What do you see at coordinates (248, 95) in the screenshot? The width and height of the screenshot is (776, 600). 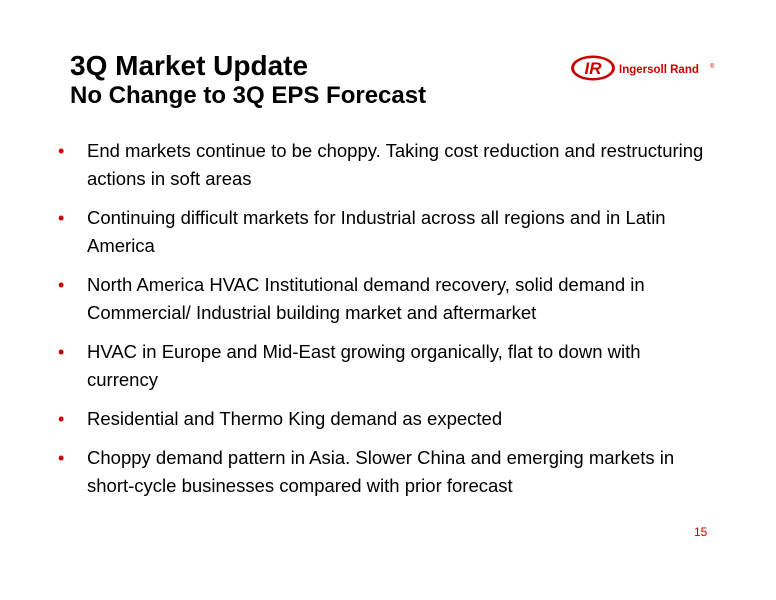 I see `slide-subtitle: No Change to 3Q EPS Forecast` at bounding box center [248, 95].